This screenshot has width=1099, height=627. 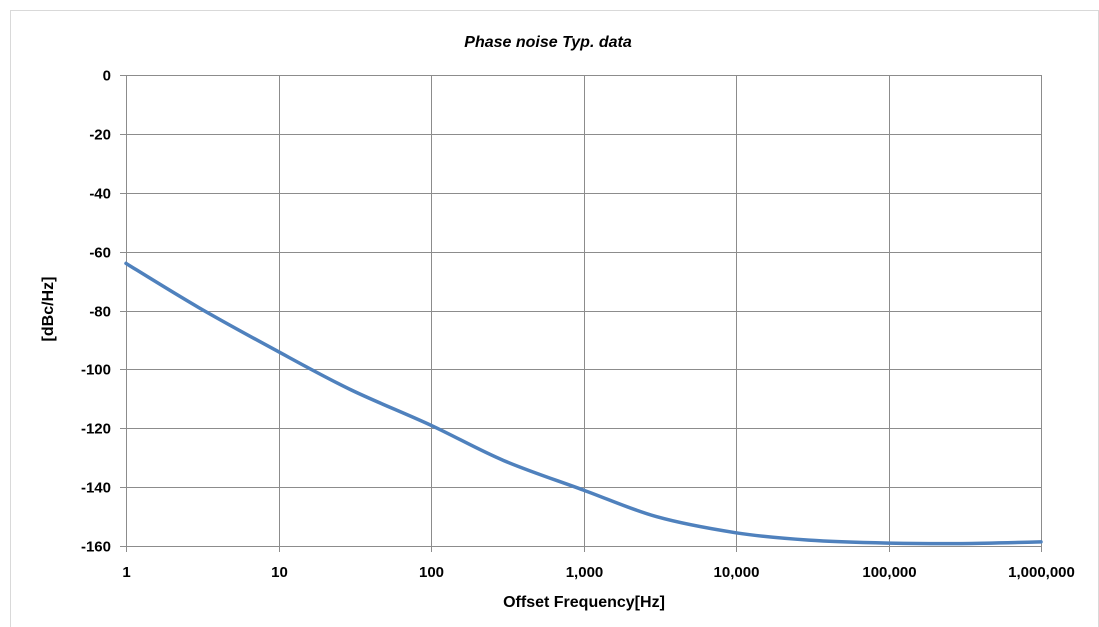 I want to click on x-tick-label: 100,000, so click(x=889, y=572).